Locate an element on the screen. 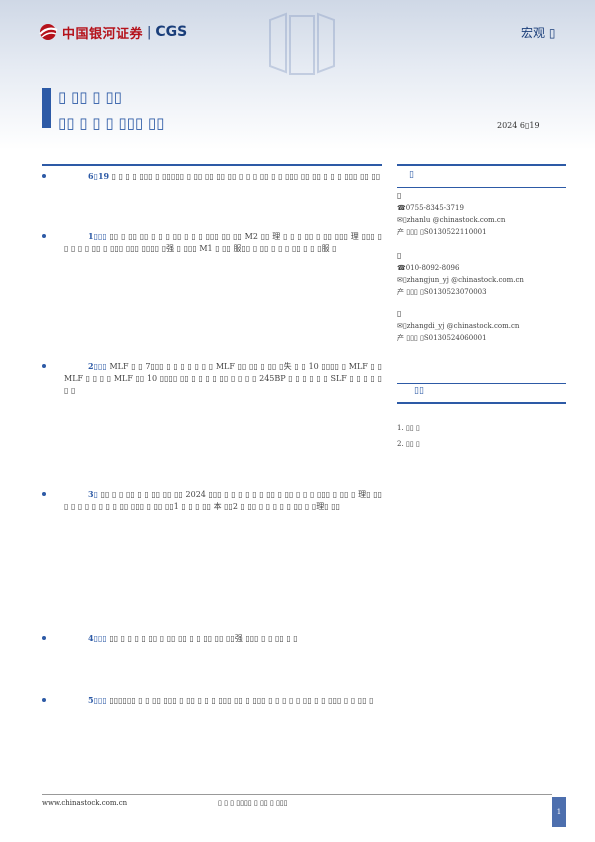  analyst-cert: 产 ▯▯▯ ▯S0130522110001 is located at coordinates (442, 232).